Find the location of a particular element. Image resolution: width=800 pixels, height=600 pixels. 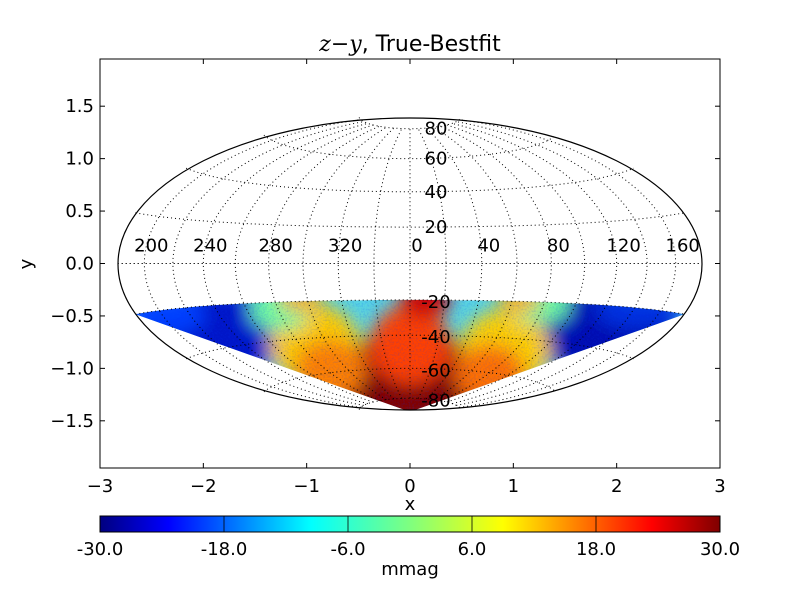

colorbar-tick-label: -30.0 is located at coordinates (100, 549).